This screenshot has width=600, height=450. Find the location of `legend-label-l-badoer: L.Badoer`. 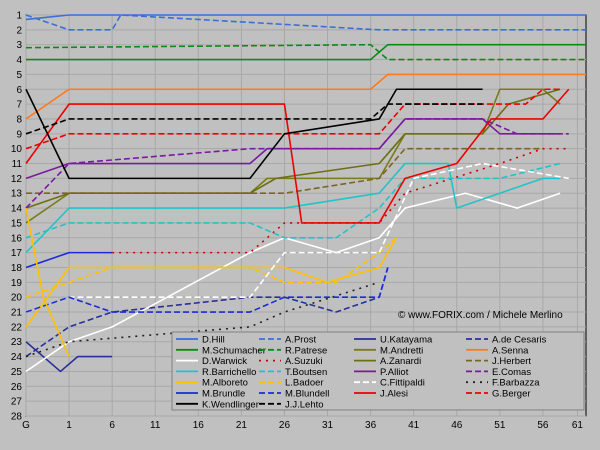

legend-label-l-badoer: L.Badoer is located at coordinates (304, 383).